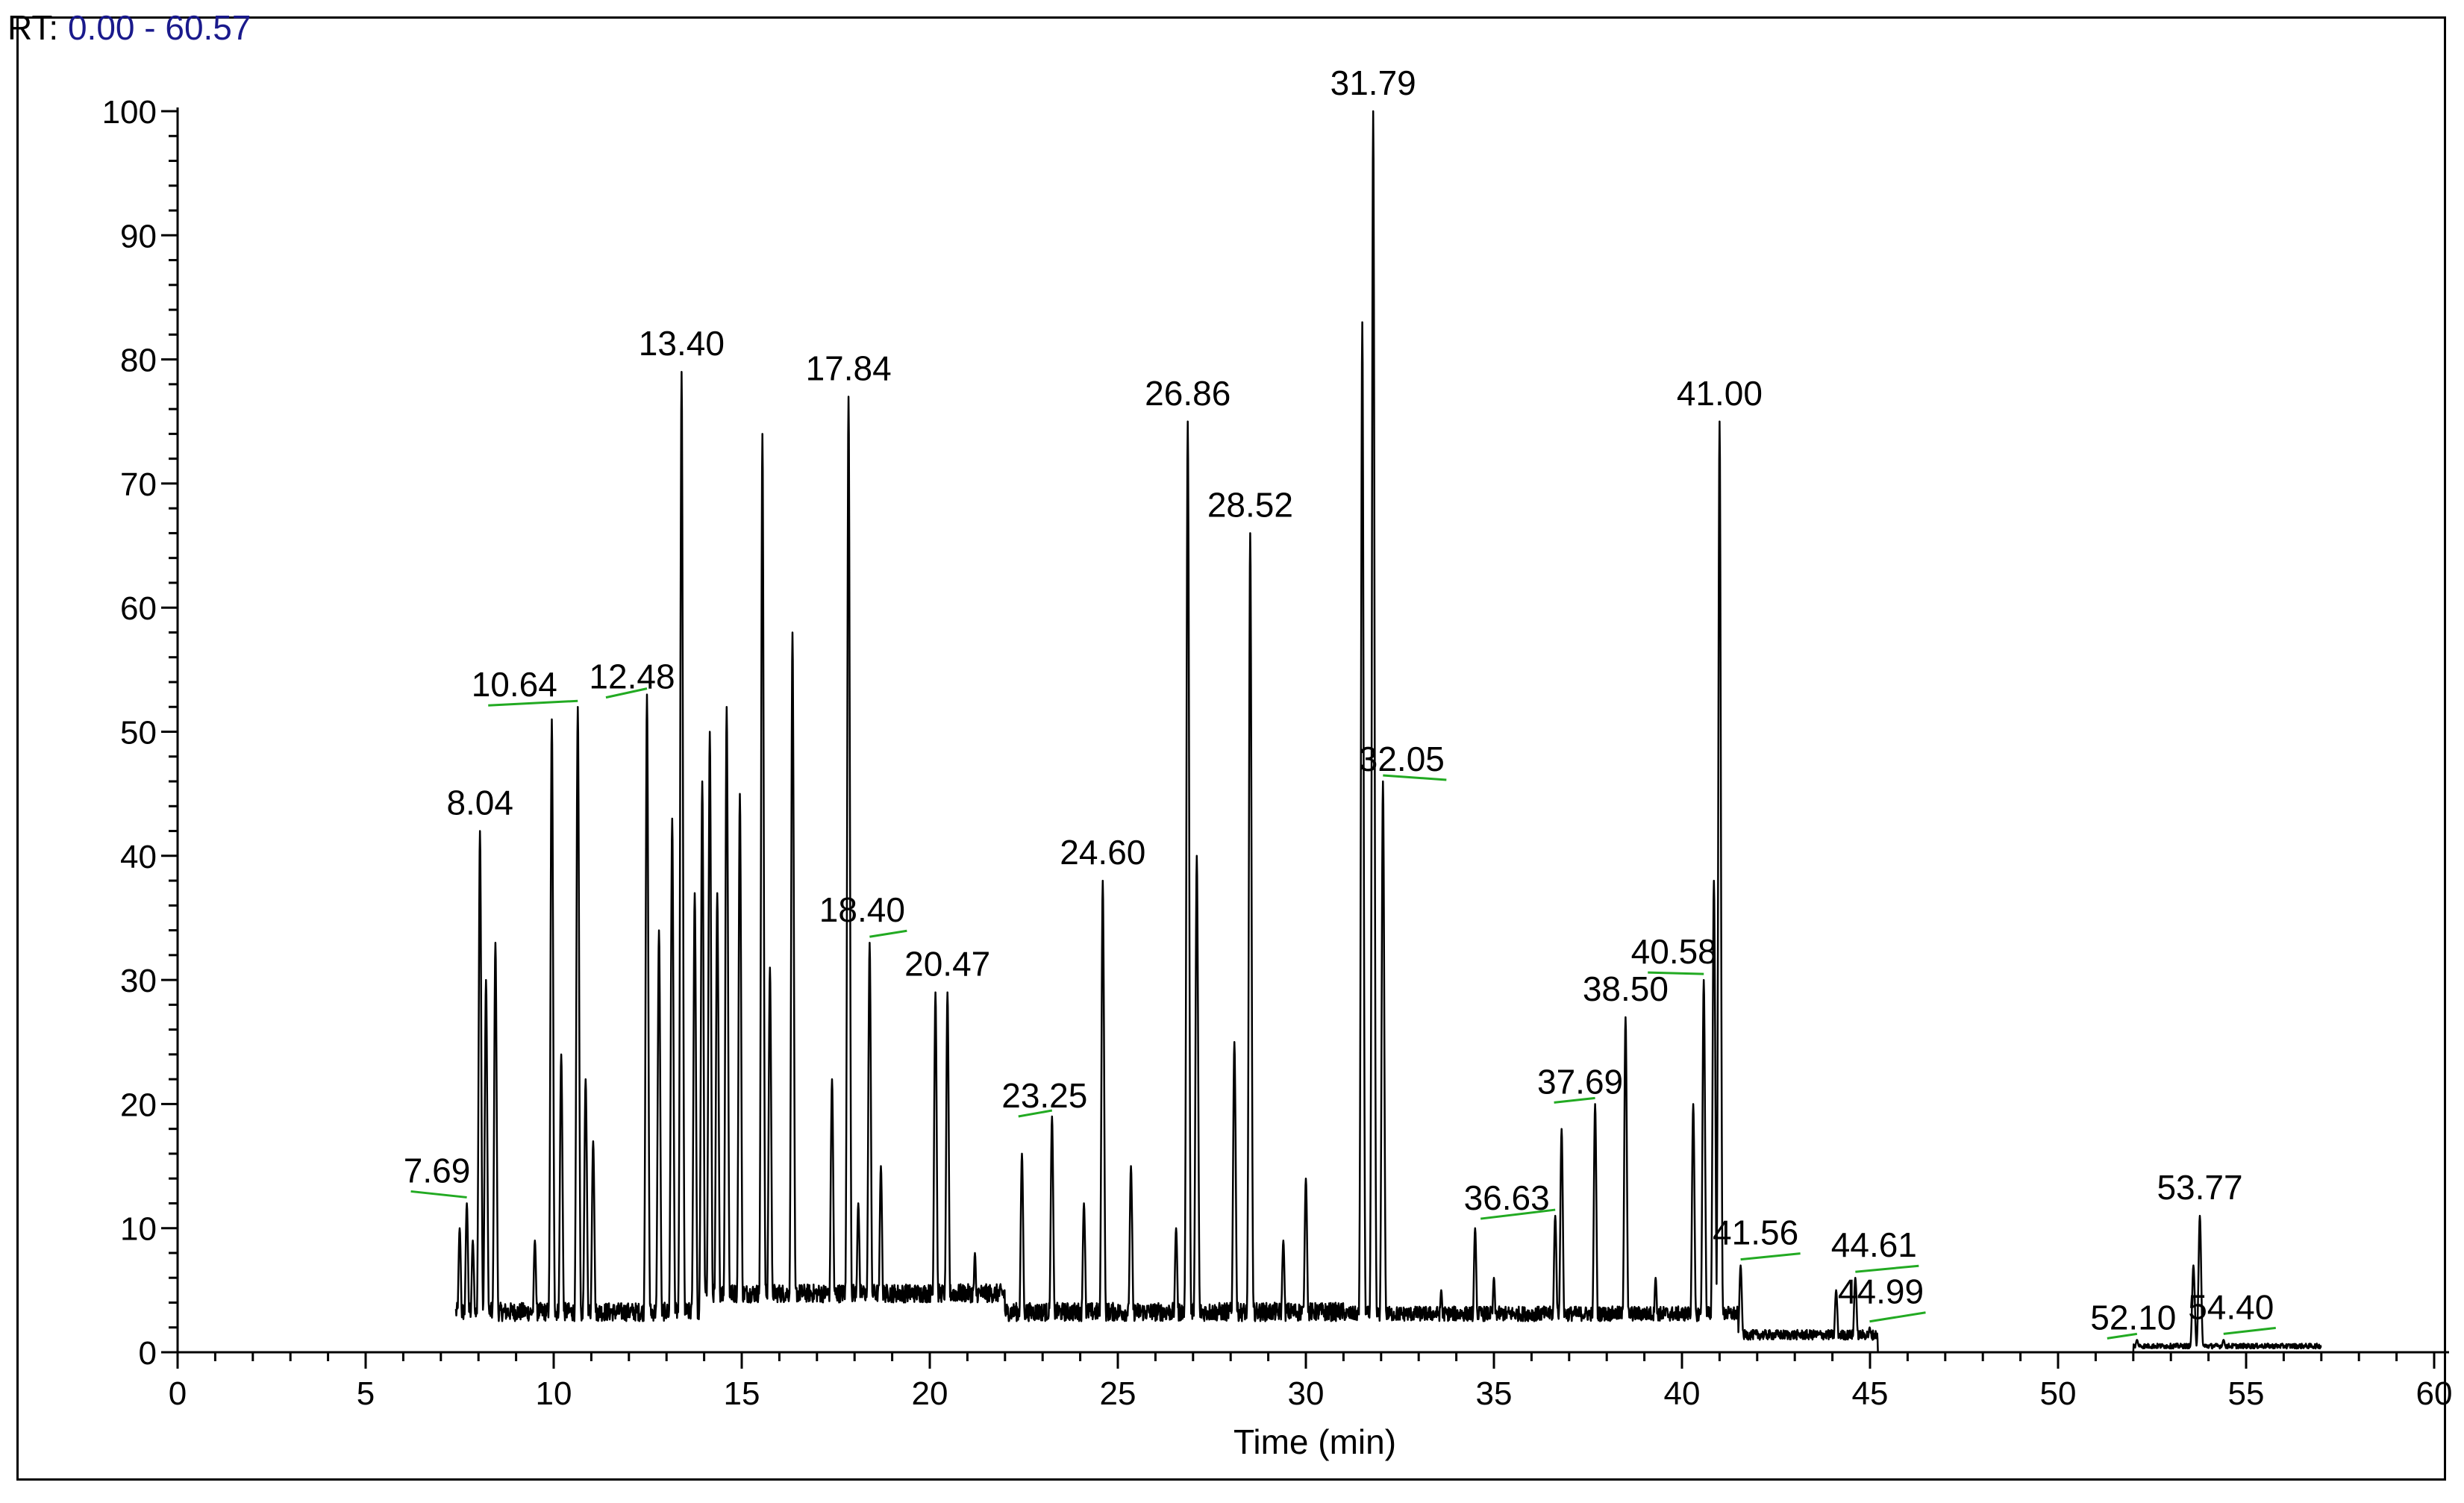 The width and height of the screenshot is (2464, 1503). What do you see at coordinates (138, 608) in the screenshot?
I see `y-tick-label: 60` at bounding box center [138, 608].